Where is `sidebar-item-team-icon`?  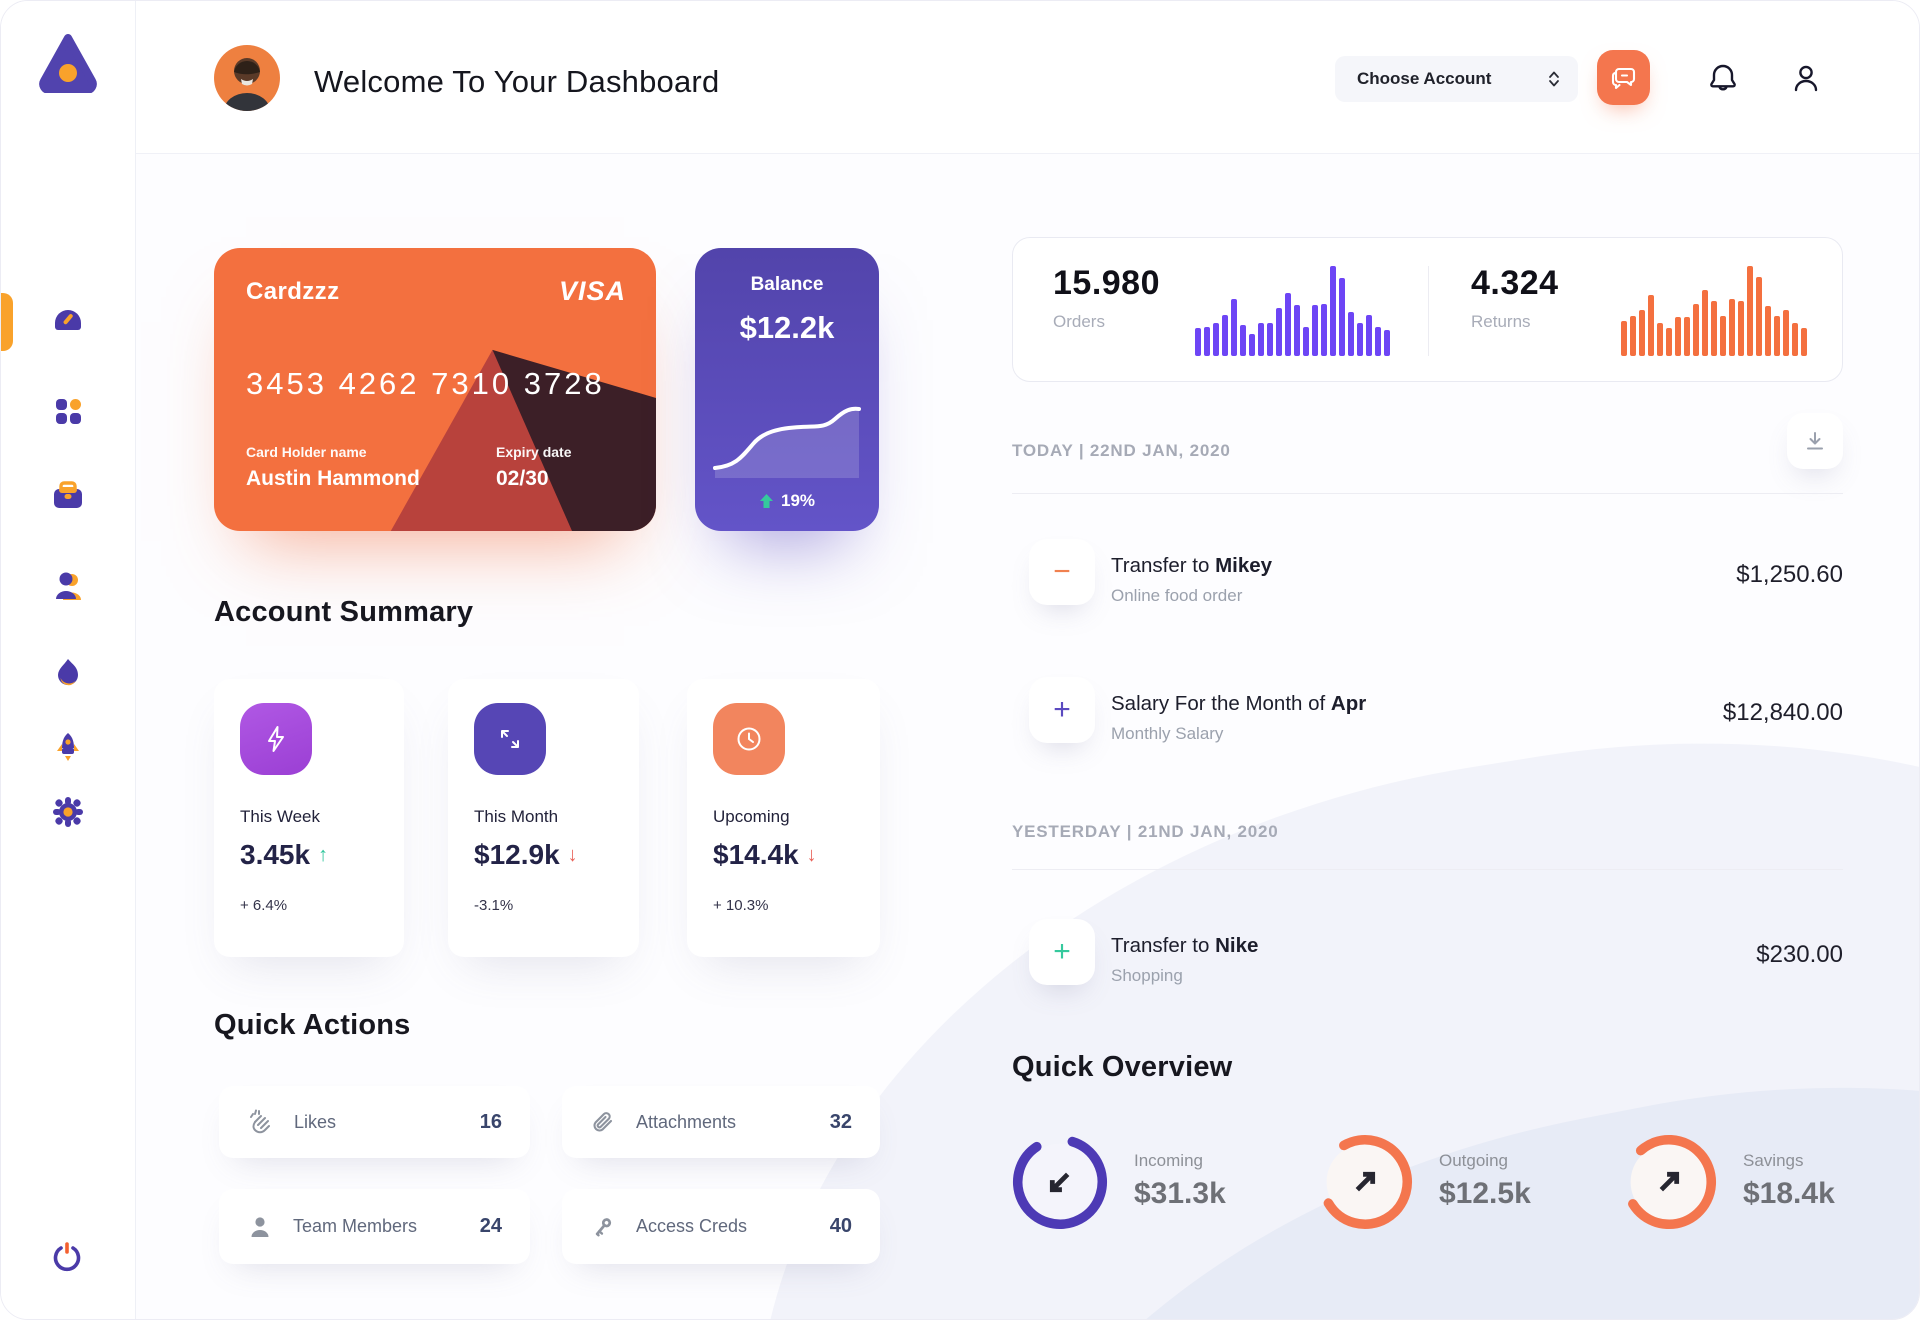 sidebar-item-team-icon is located at coordinates (68, 586).